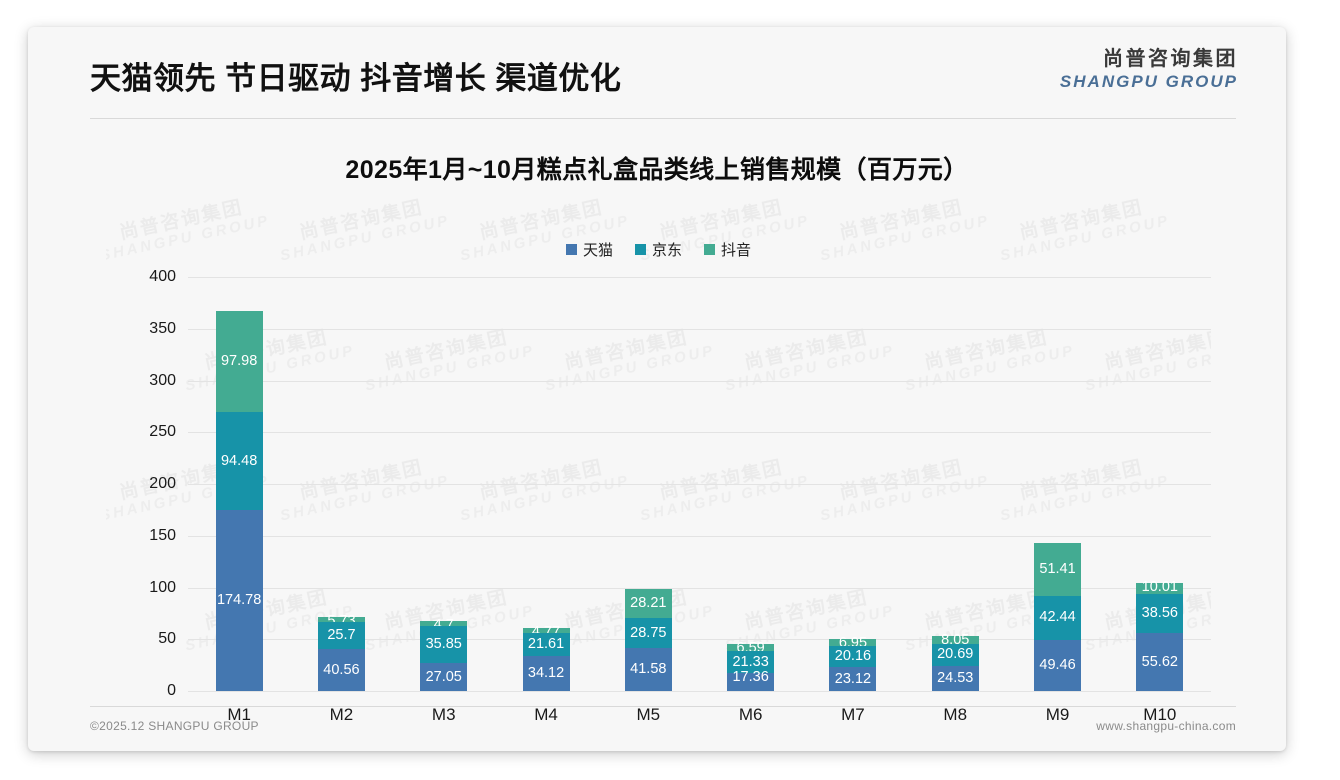 This screenshot has width=1340, height=780. Describe the element at coordinates (648, 500) in the screenshot. I see `bar-group: 28.21 28.75 41.58 M5` at that location.